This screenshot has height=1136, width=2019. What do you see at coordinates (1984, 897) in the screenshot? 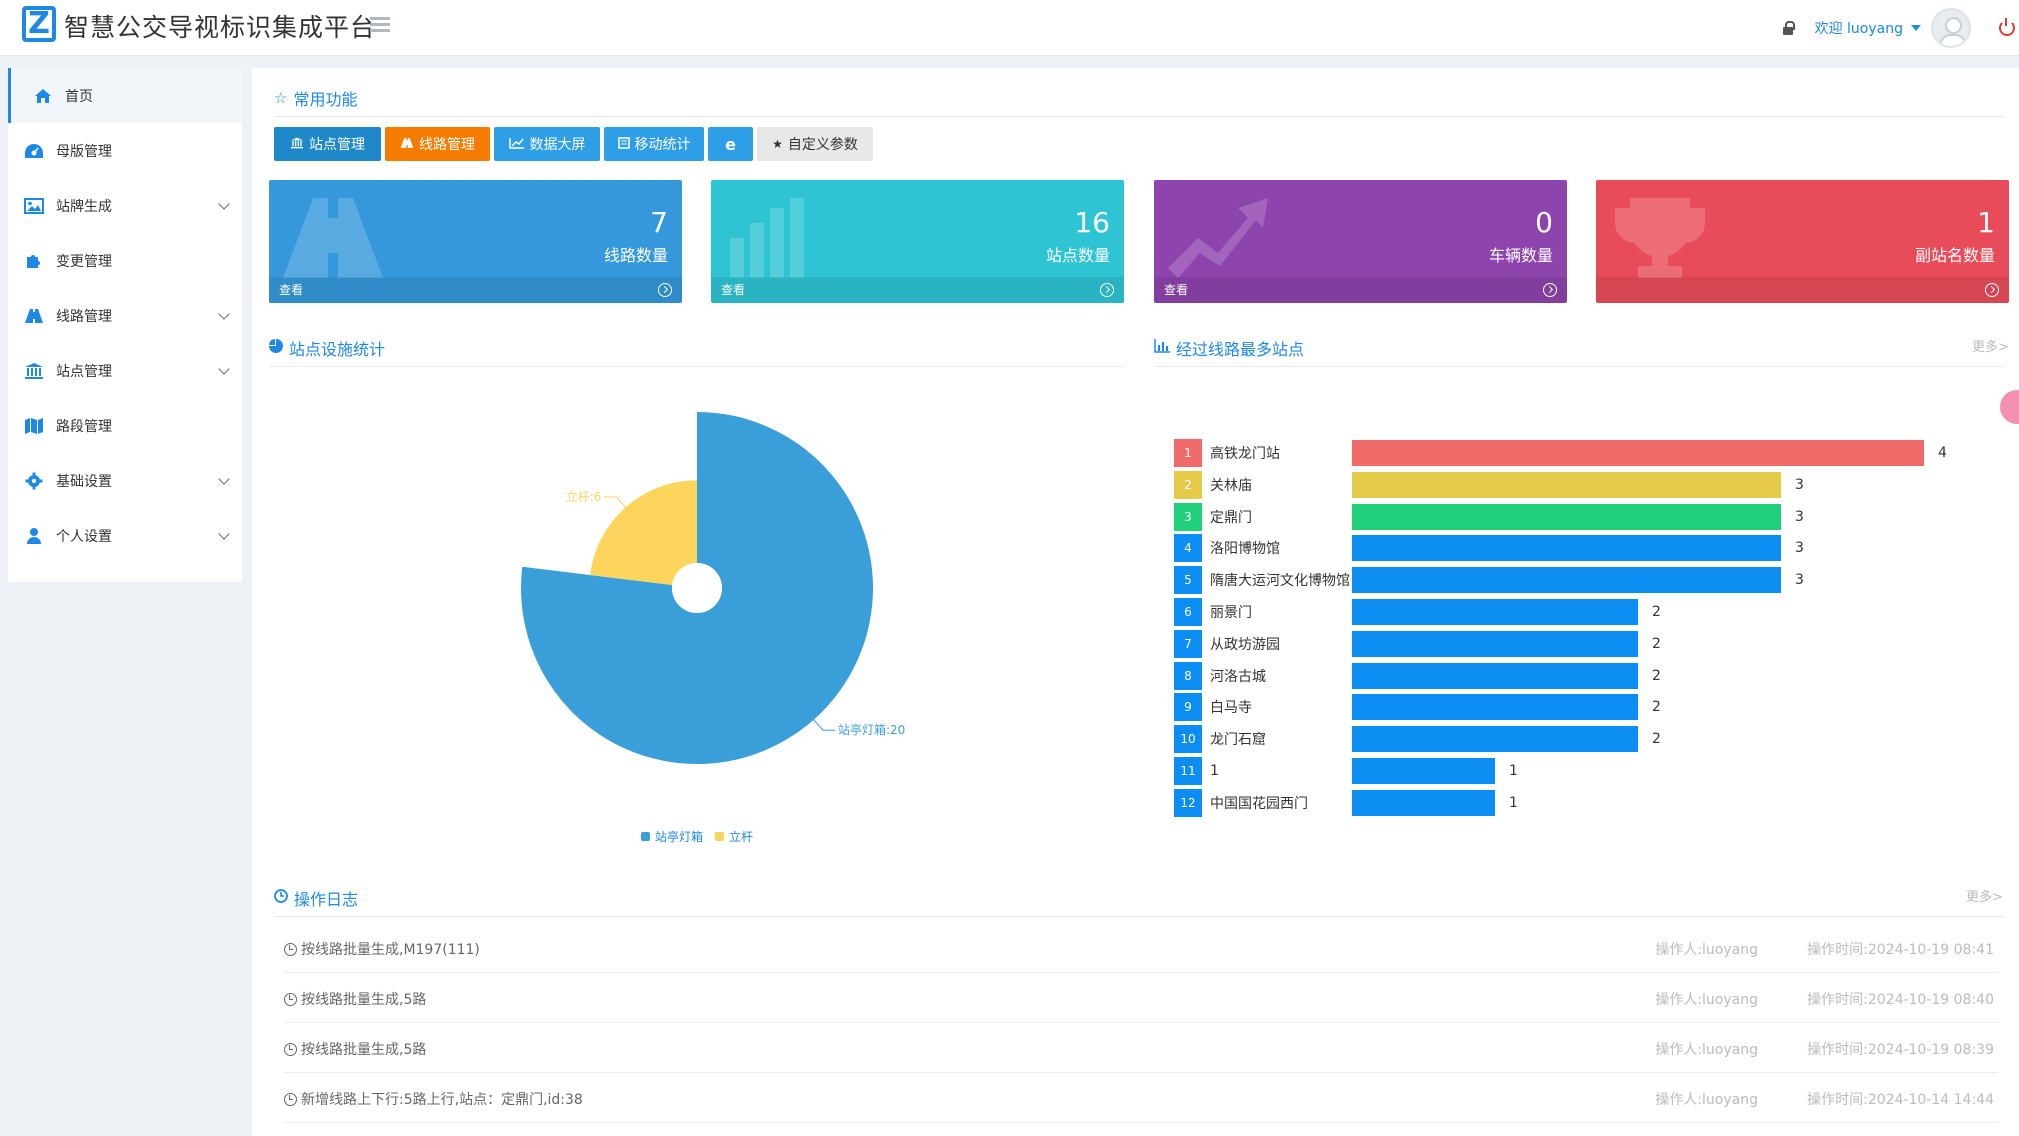
I see `log-more-link: 更多>` at bounding box center [1984, 897].